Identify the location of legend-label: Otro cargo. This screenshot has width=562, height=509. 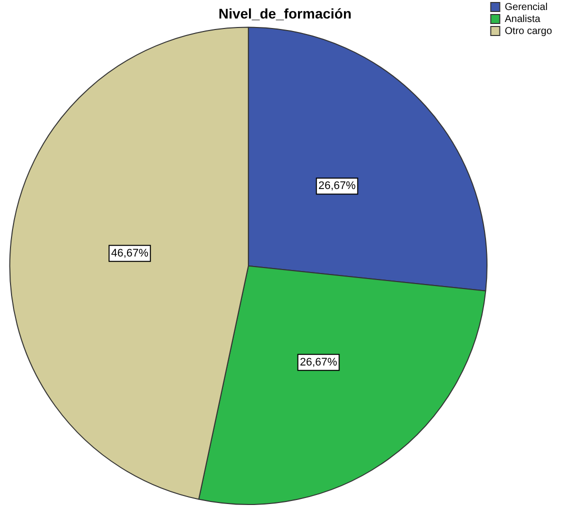
(528, 31).